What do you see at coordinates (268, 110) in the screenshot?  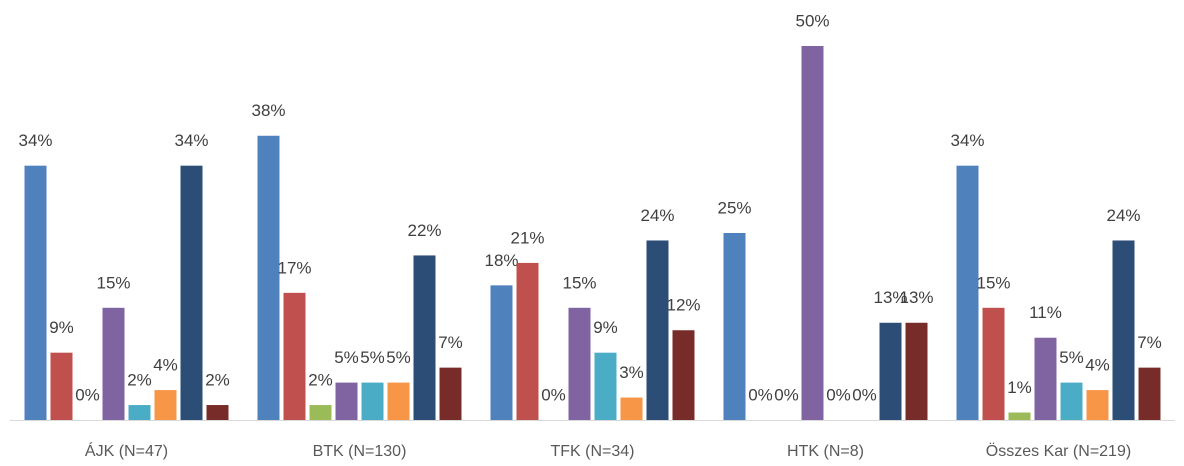 I see `data-label: 38%` at bounding box center [268, 110].